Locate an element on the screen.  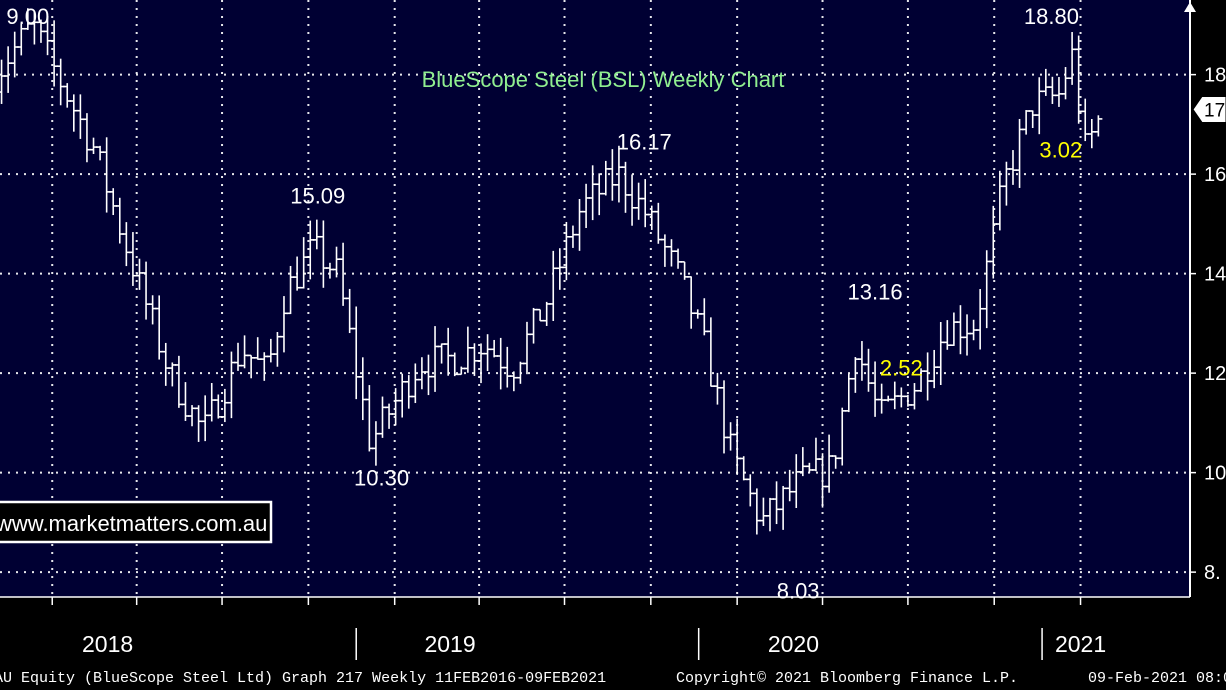
y-tick-label: 8. is located at coordinates (1212, 573).